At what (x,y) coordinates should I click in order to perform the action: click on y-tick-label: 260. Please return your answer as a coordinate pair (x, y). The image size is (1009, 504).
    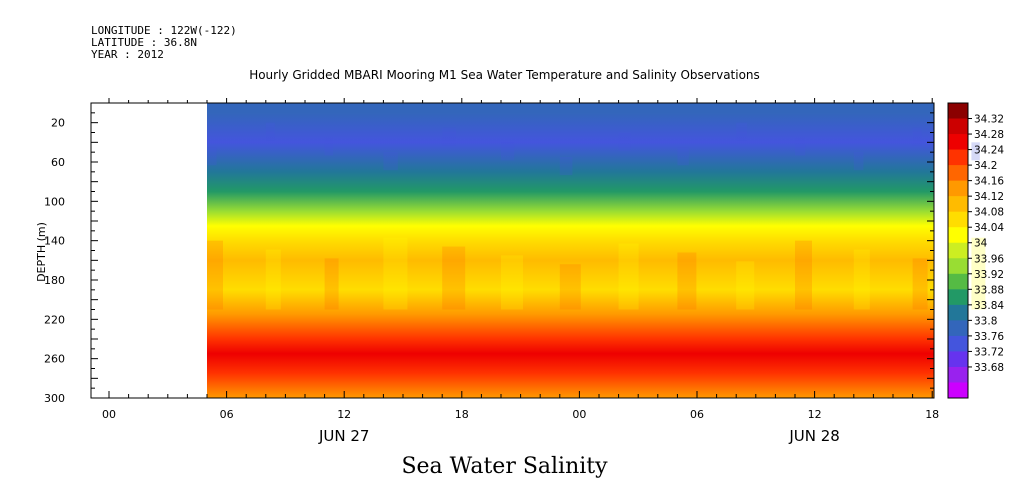
    Looking at the image, I should click on (54, 359).